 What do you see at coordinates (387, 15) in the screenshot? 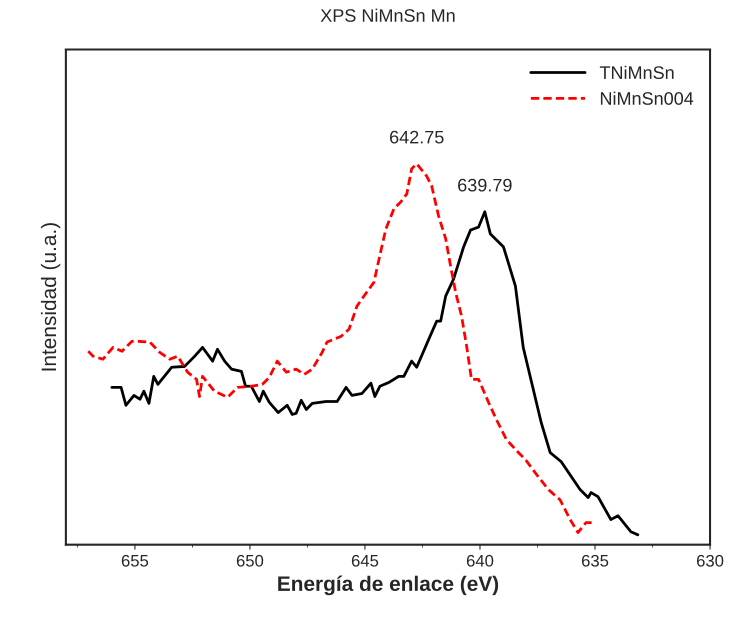
I see `chart-title: XPS NiMnSn Mn` at bounding box center [387, 15].